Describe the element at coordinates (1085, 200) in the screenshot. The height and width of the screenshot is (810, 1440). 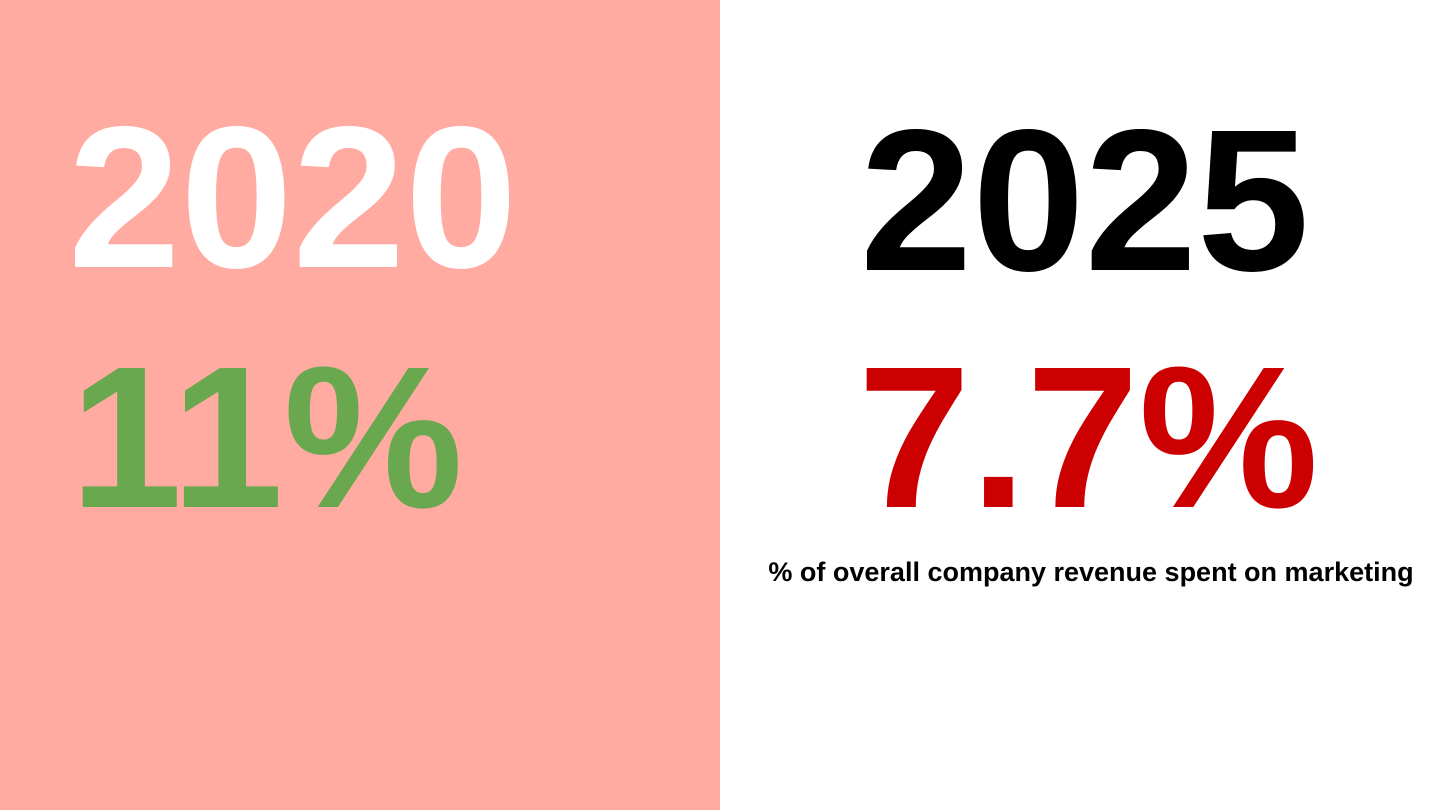
I see `year-2025-label: 2025` at that location.